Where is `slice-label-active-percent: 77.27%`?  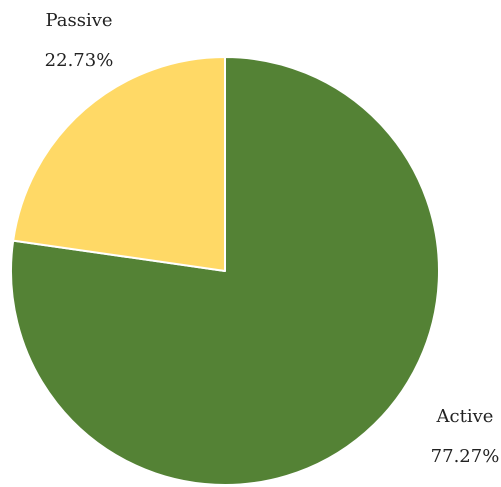 slice-label-active-percent: 77.27% is located at coordinates (465, 456).